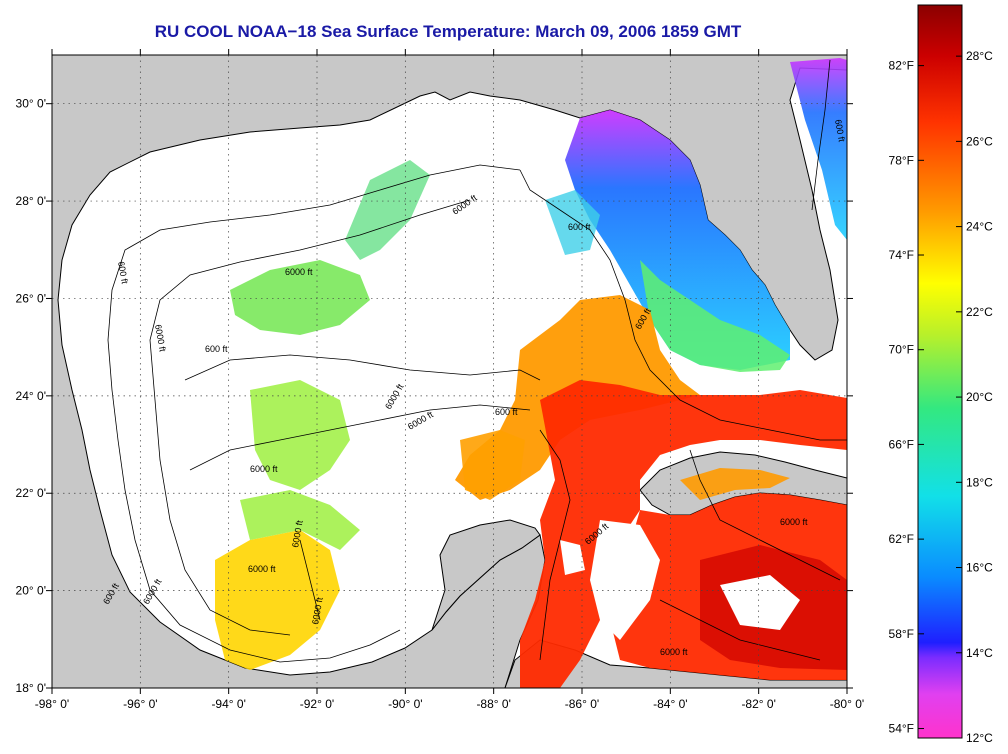 Image resolution: width=1008 pixels, height=754 pixels. I want to click on sst-west-green, so click(300, 297).